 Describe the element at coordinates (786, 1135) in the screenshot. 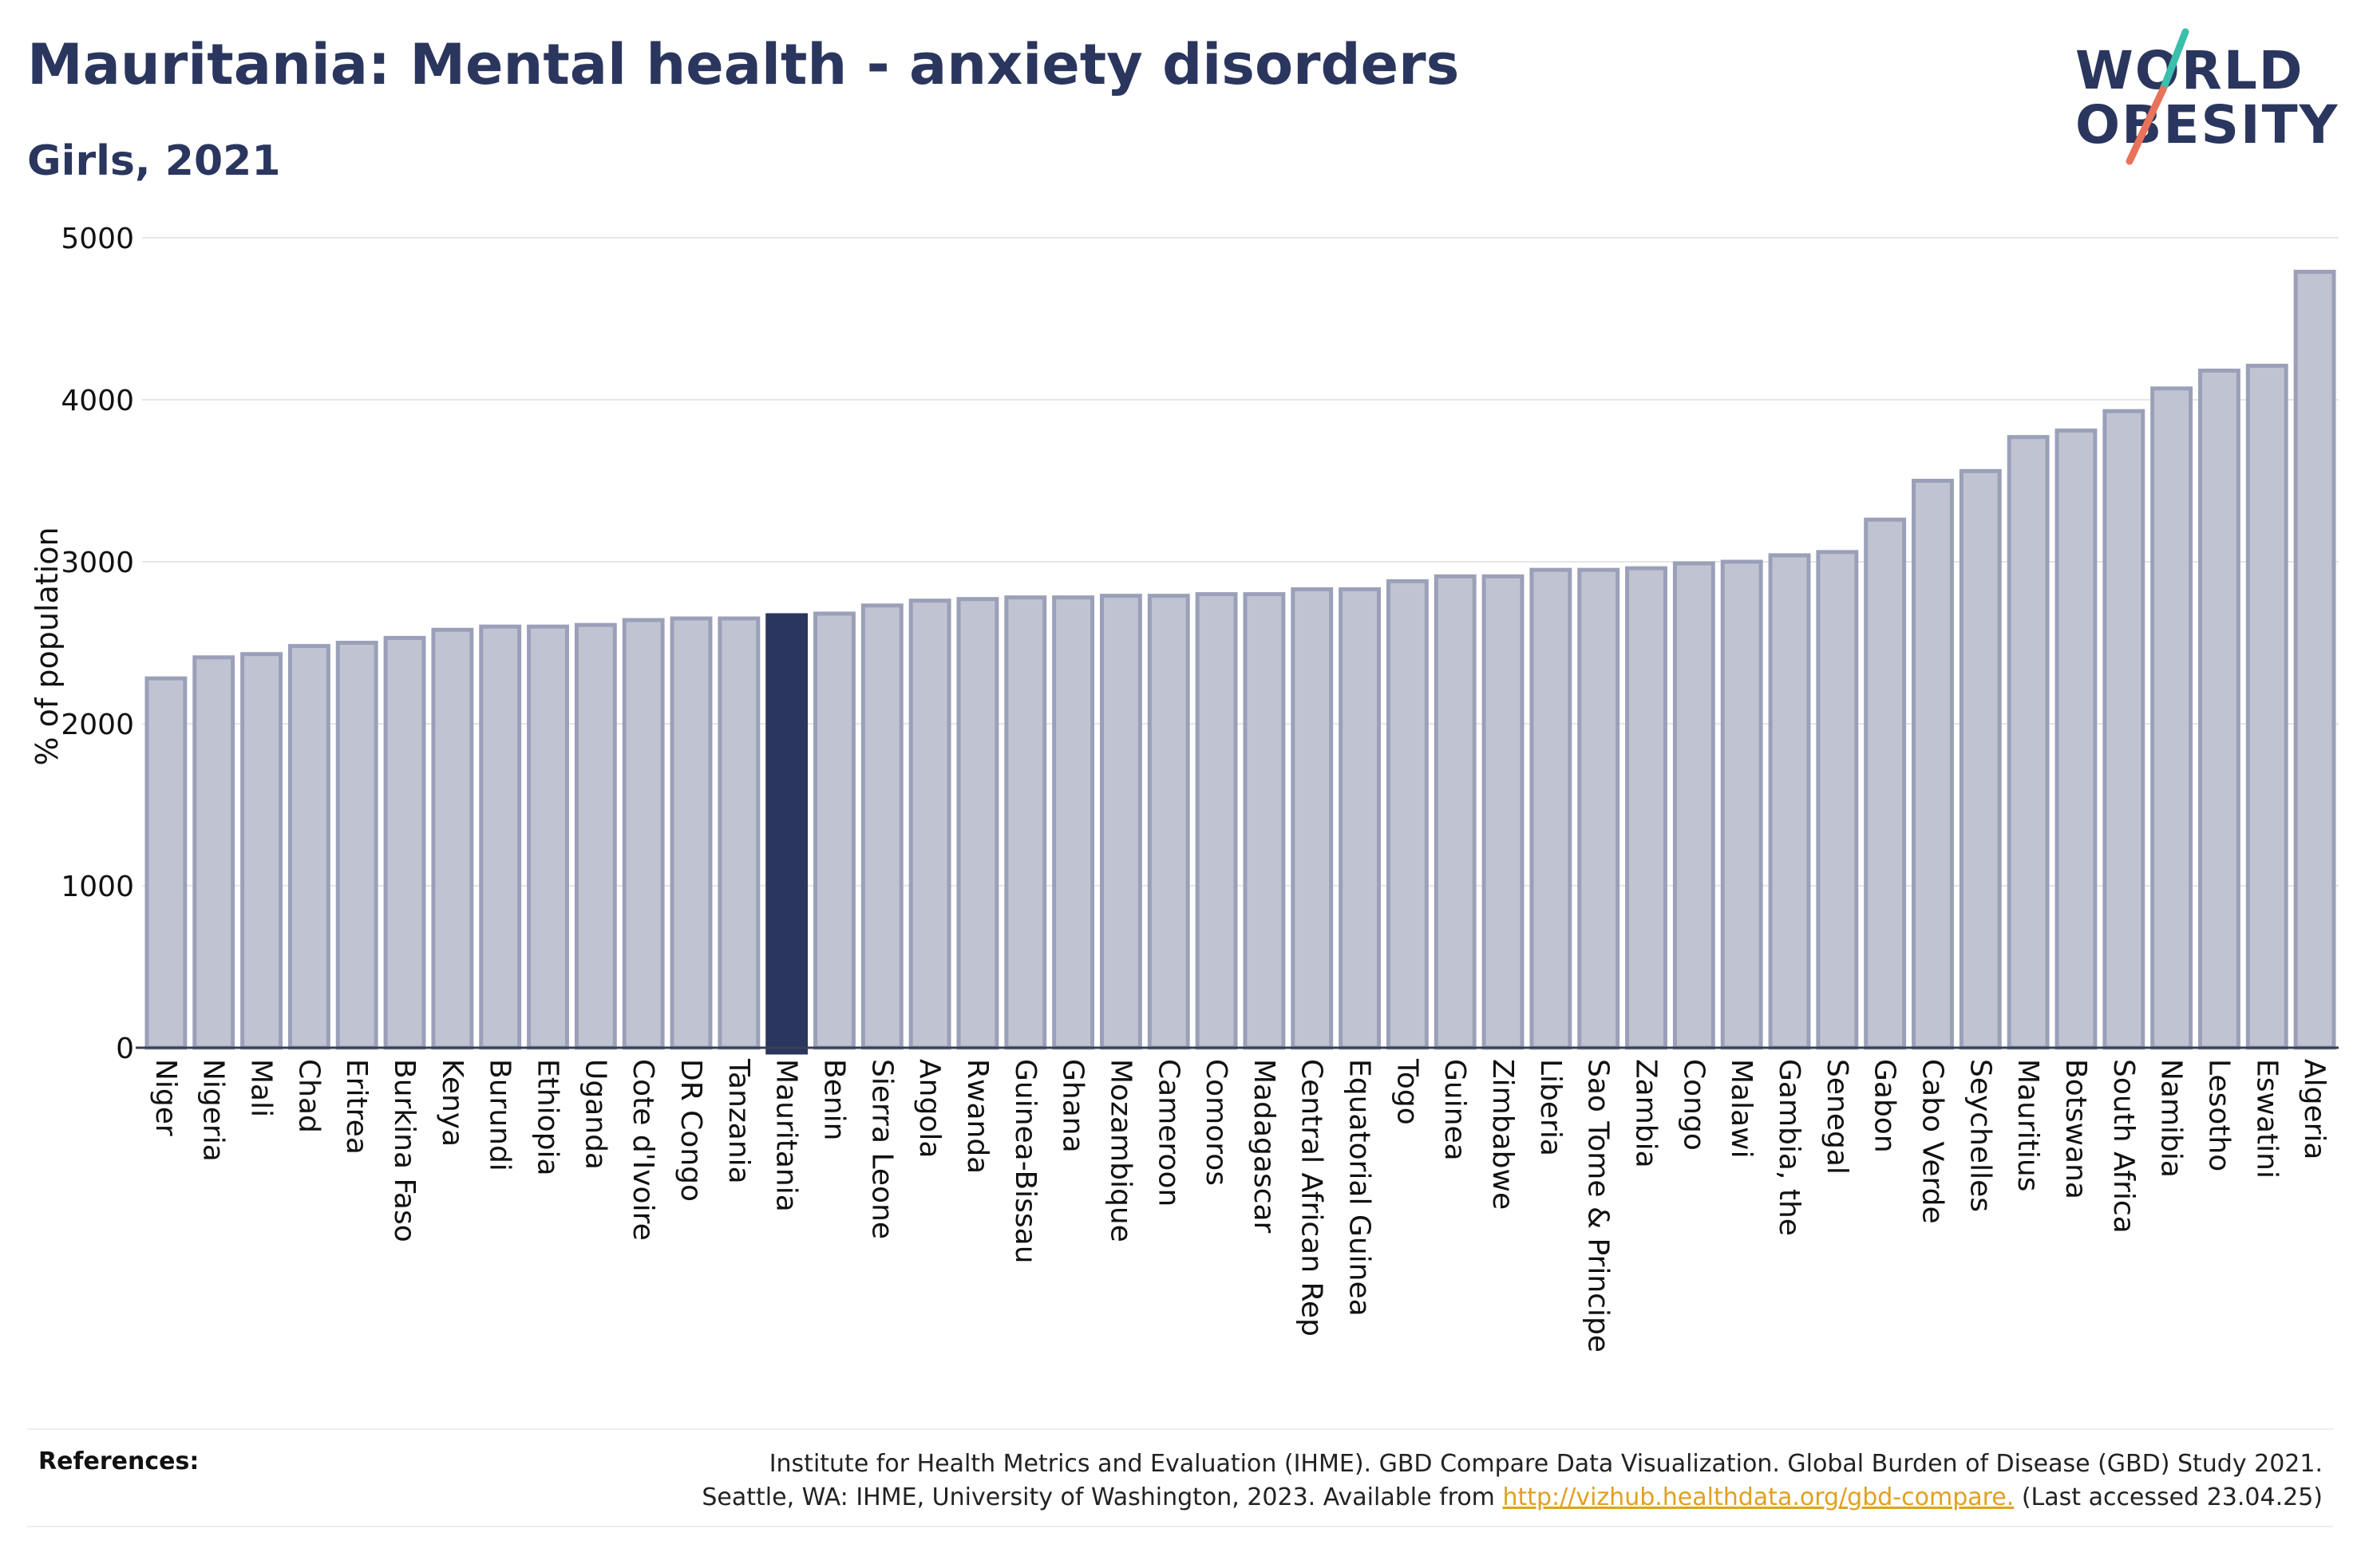

I see `x-tick-label: Mauritania` at that location.